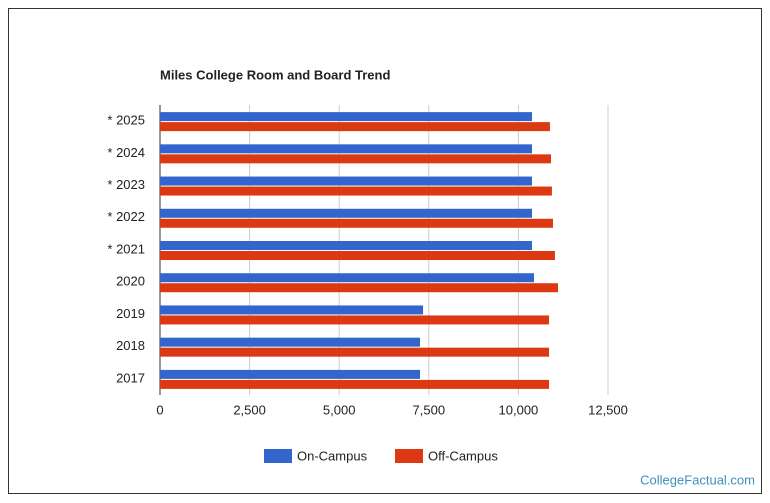 The width and height of the screenshot is (770, 503). I want to click on y-tick-label: * 2024, so click(126, 152).